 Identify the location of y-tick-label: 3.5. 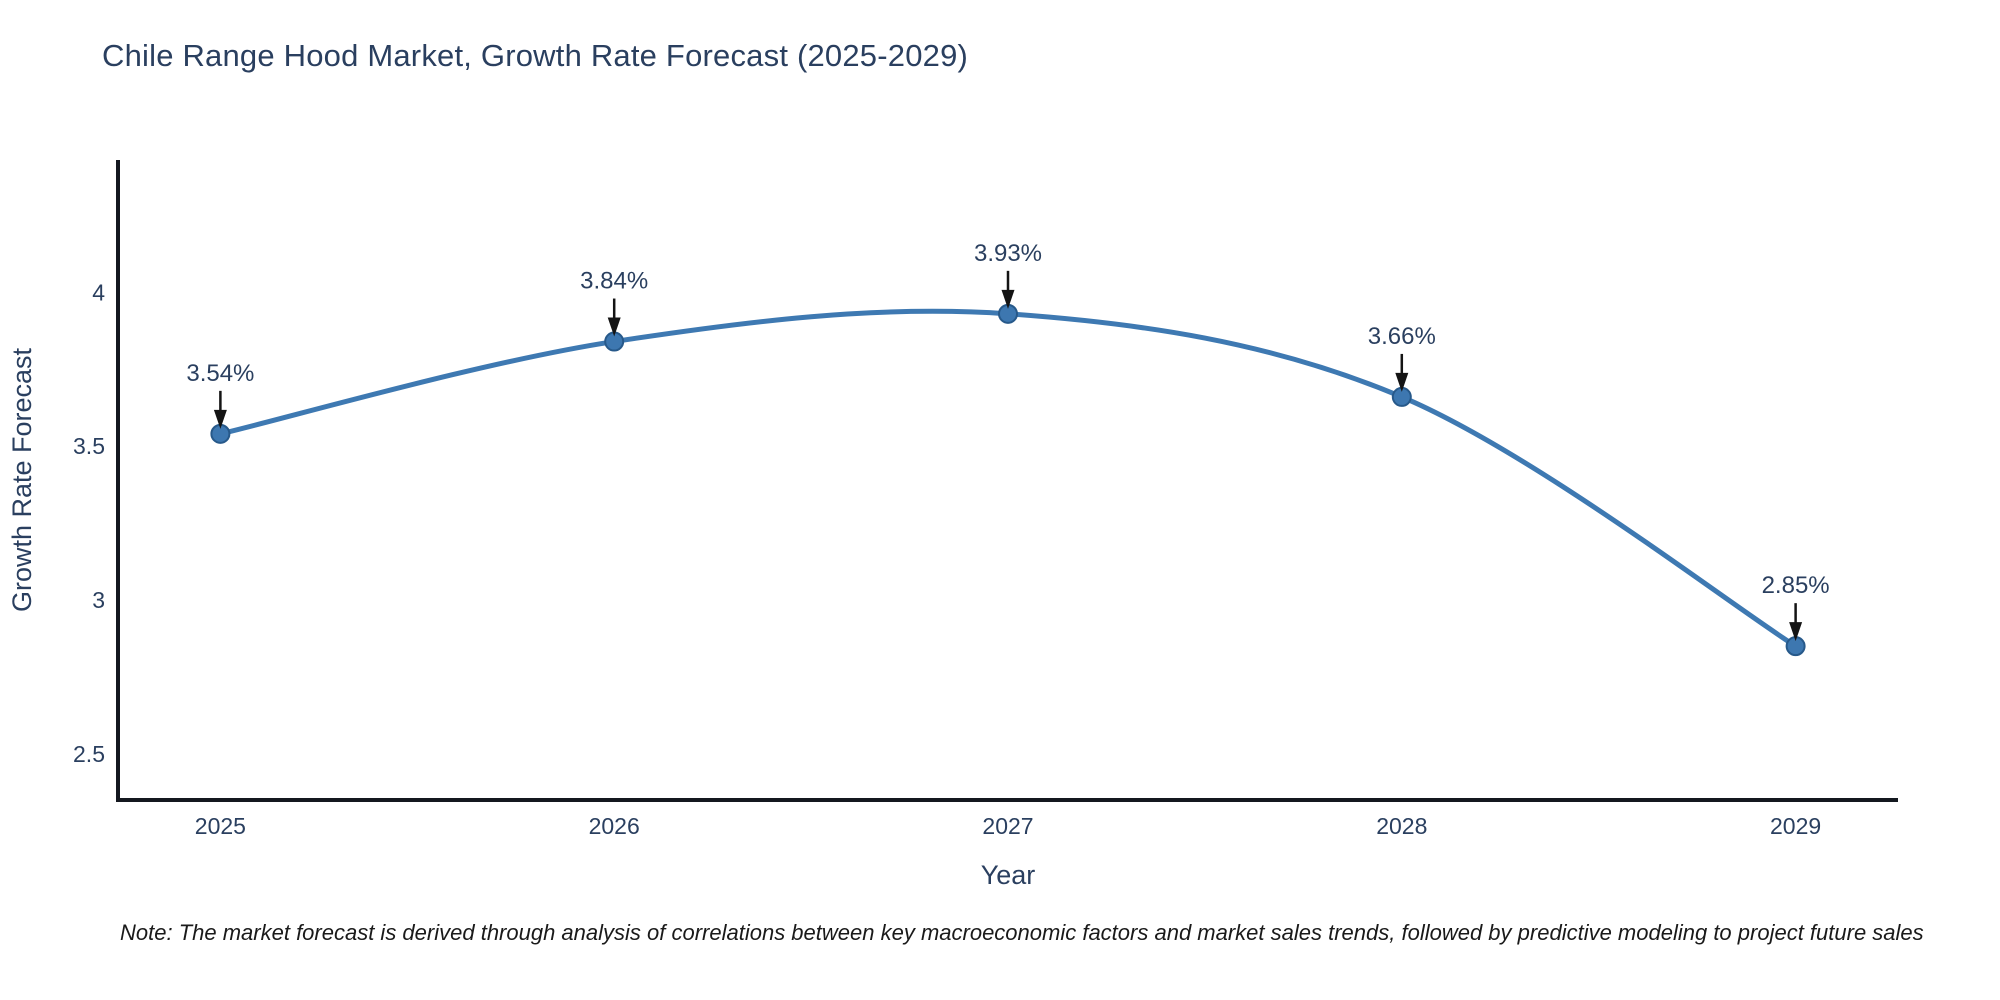
(89, 446).